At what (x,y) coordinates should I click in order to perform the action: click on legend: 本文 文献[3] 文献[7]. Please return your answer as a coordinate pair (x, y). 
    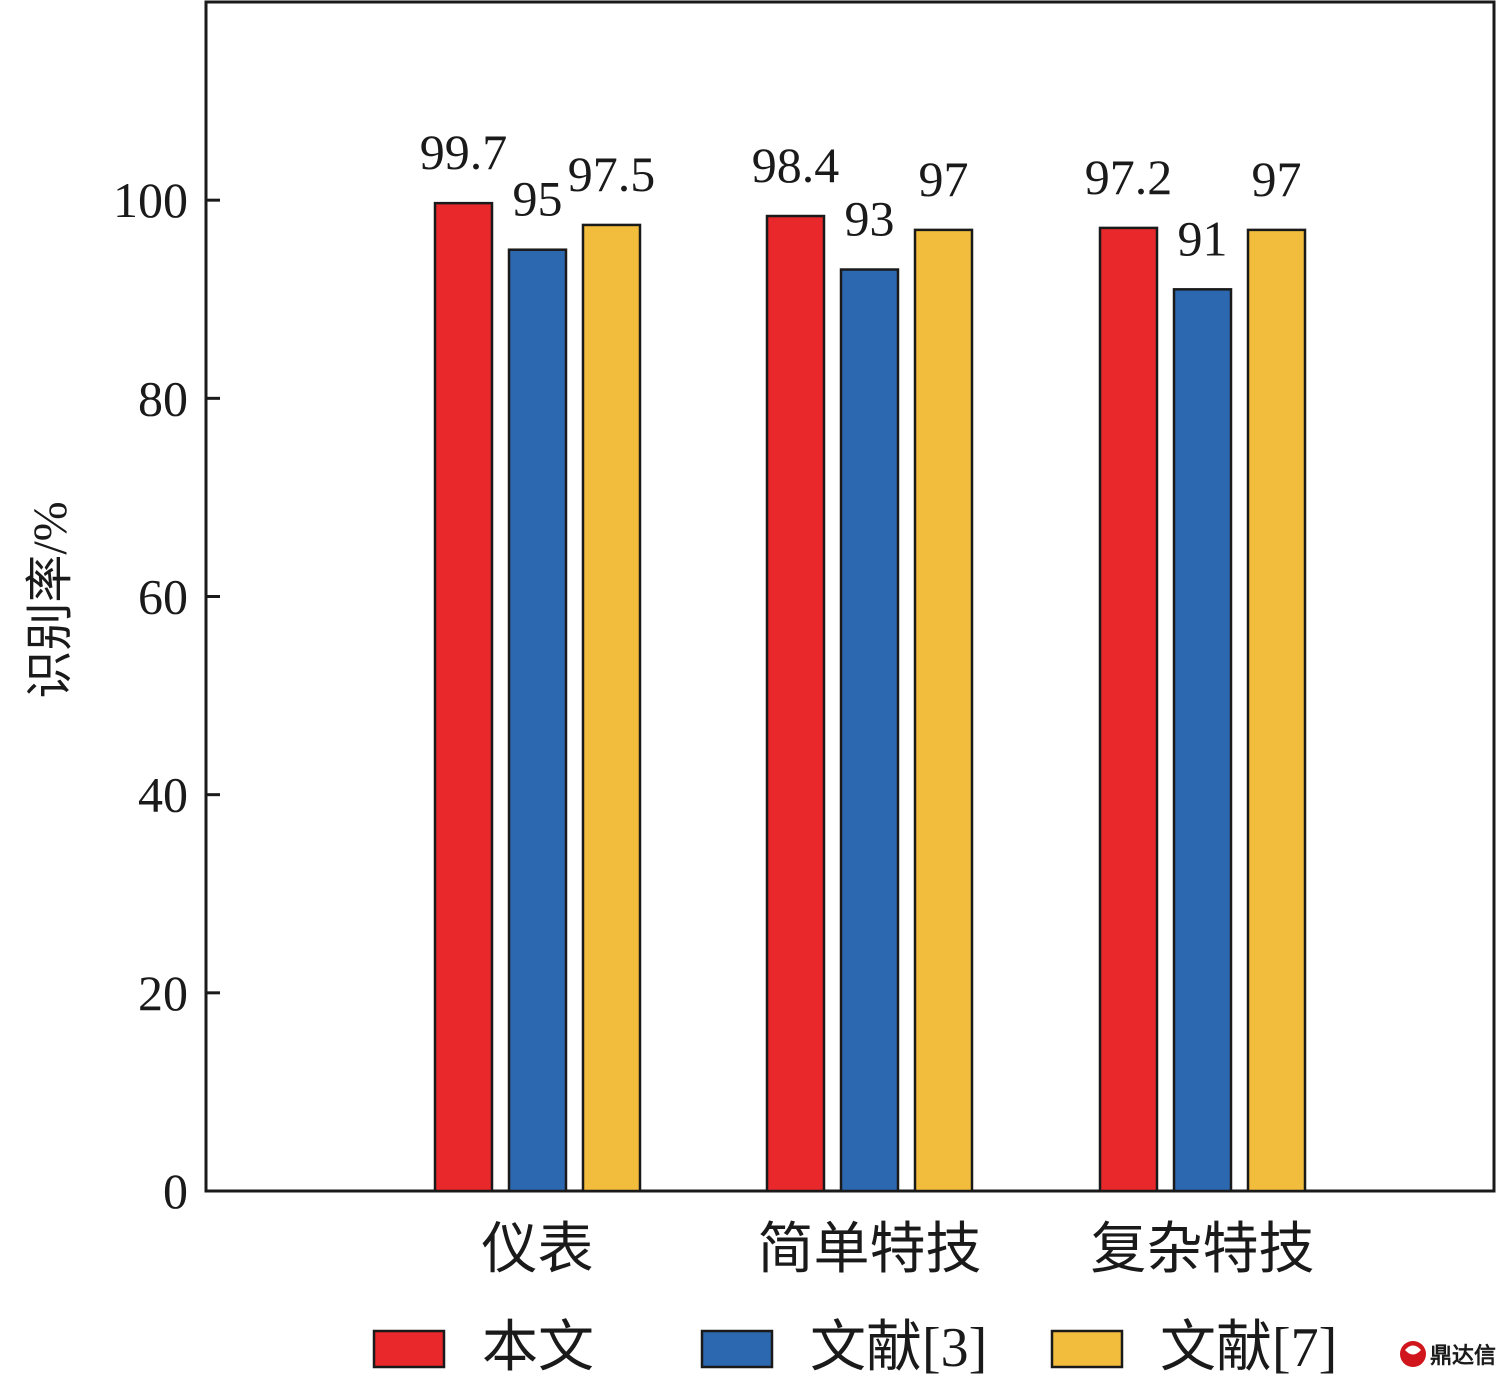
    Looking at the image, I should click on (854, 1346).